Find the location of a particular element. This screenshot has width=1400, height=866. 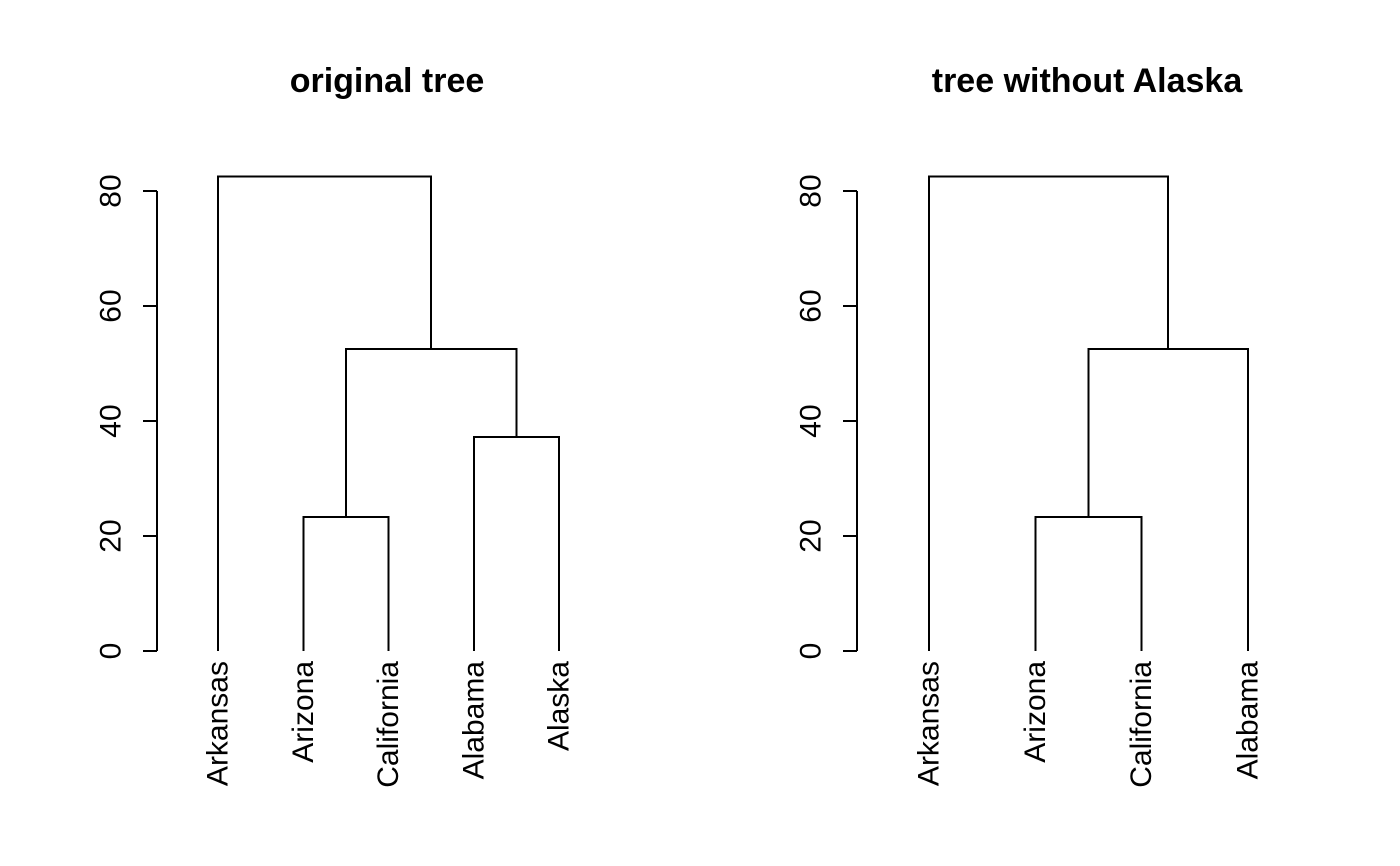

leaf-label: Alaska is located at coordinates (559, 706).